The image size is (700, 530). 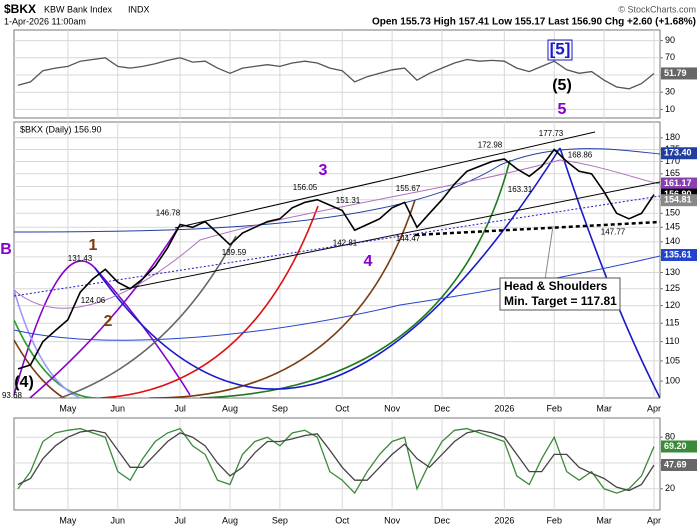 I want to click on price-label: 144.47, so click(x=408, y=238).